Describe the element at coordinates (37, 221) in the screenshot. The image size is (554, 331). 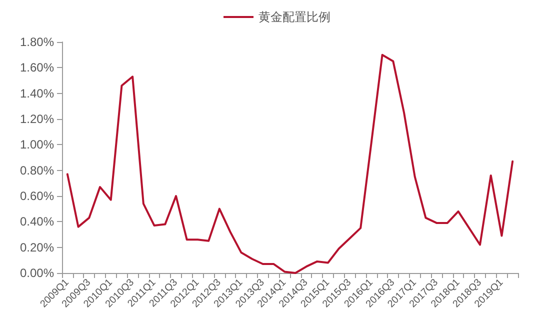
I see `y-tick-label: 0.40%` at that location.